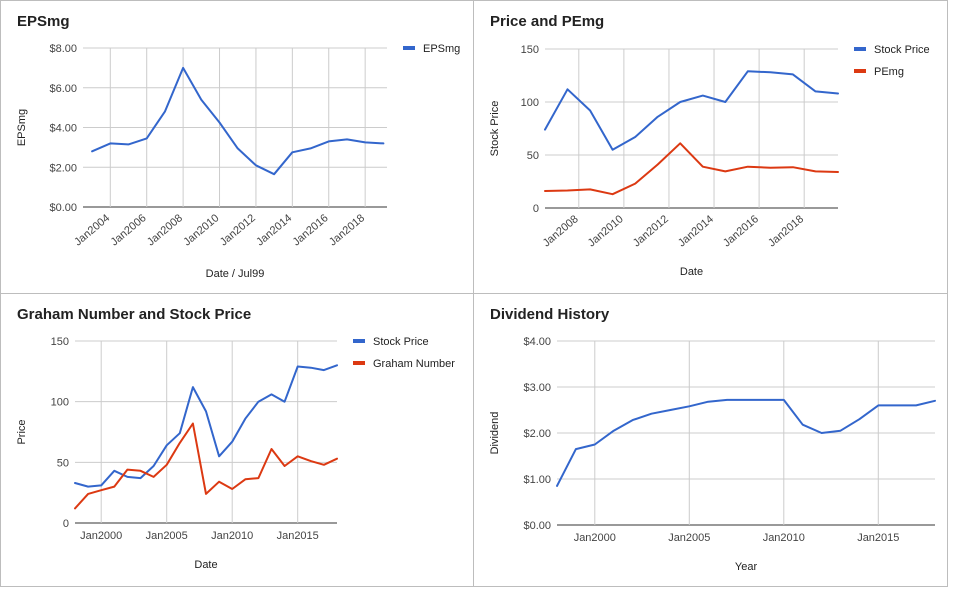 The image size is (954, 591). I want to click on chart-title: EPSmg, so click(43, 21).